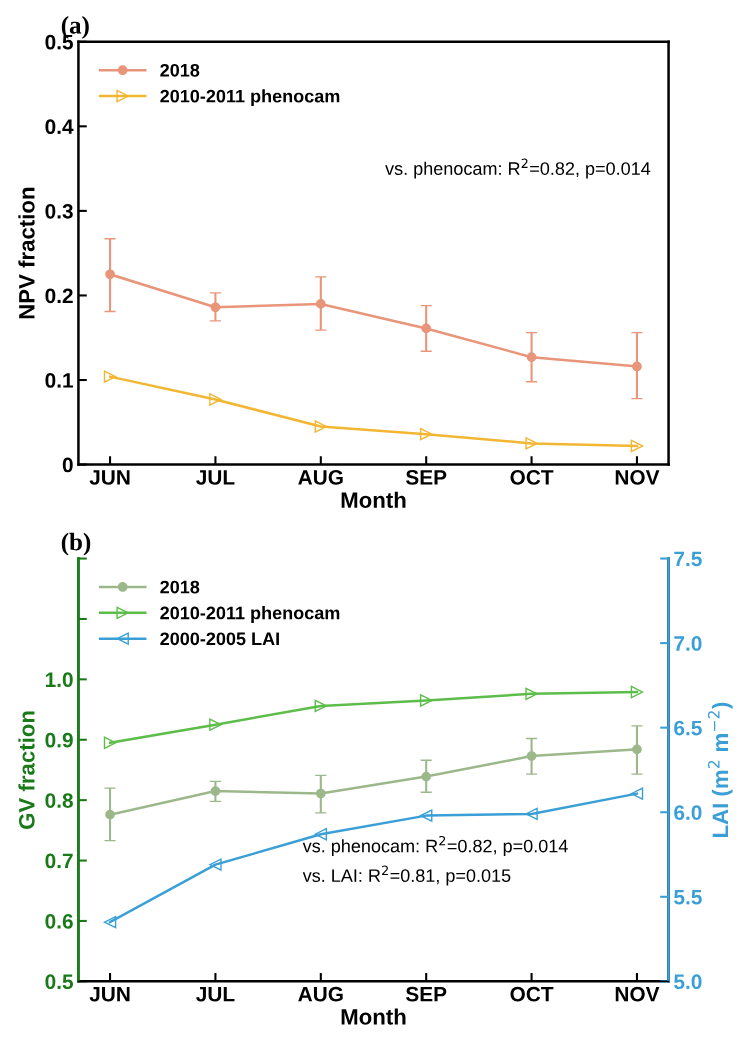  Describe the element at coordinates (59, 680) in the screenshot. I see `y-tick-label: 1.0` at that location.